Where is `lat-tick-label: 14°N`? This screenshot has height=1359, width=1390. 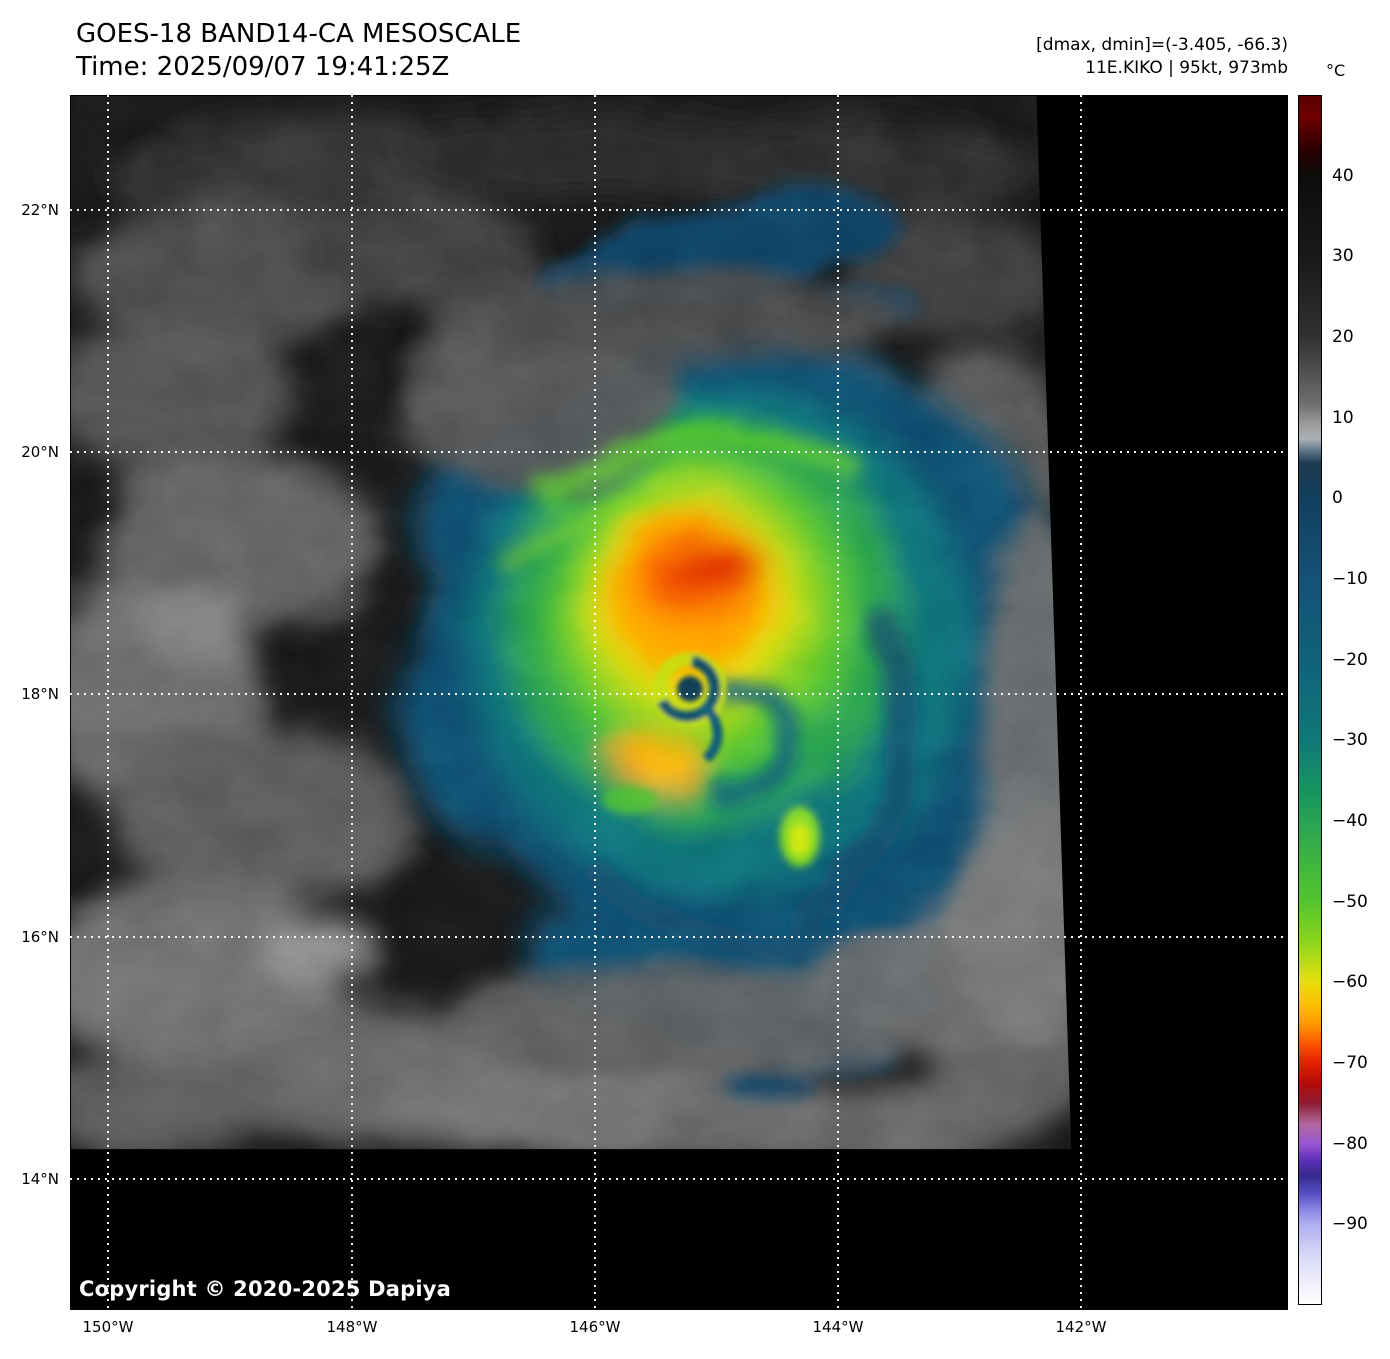
lat-tick-label: 14°N is located at coordinates (40, 1179).